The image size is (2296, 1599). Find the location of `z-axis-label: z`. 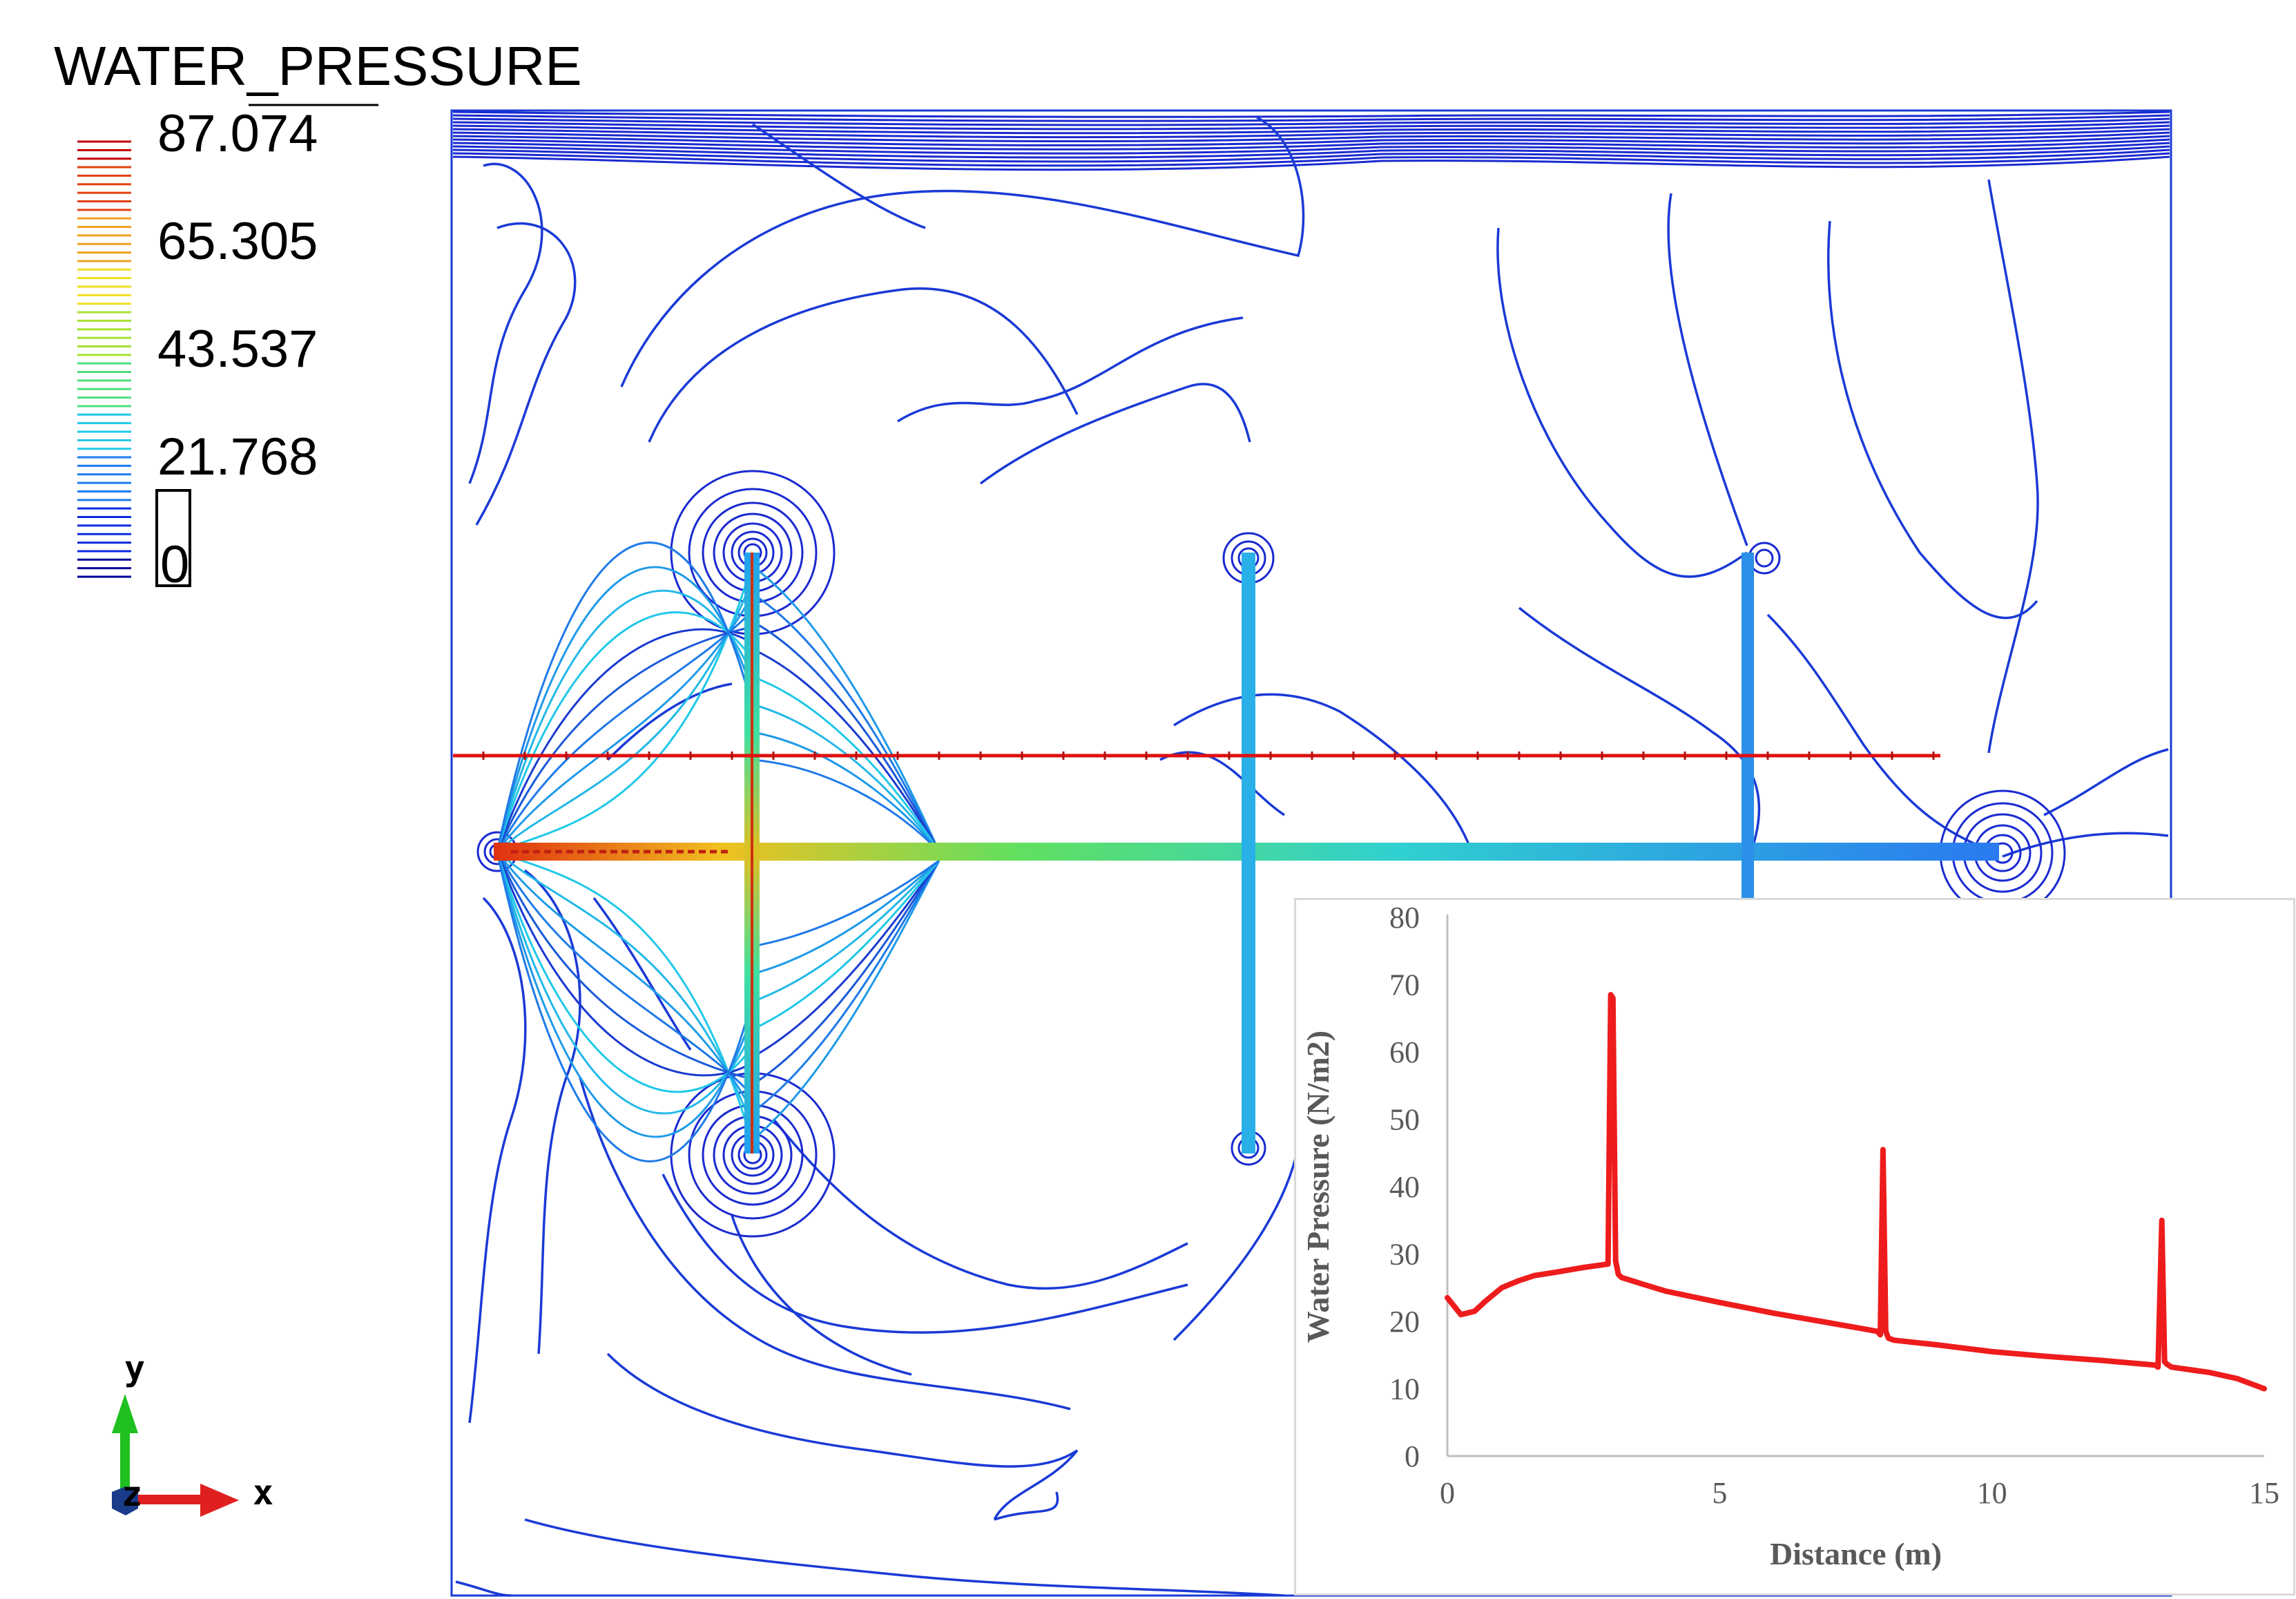

z-axis-label: z is located at coordinates (132, 1494).